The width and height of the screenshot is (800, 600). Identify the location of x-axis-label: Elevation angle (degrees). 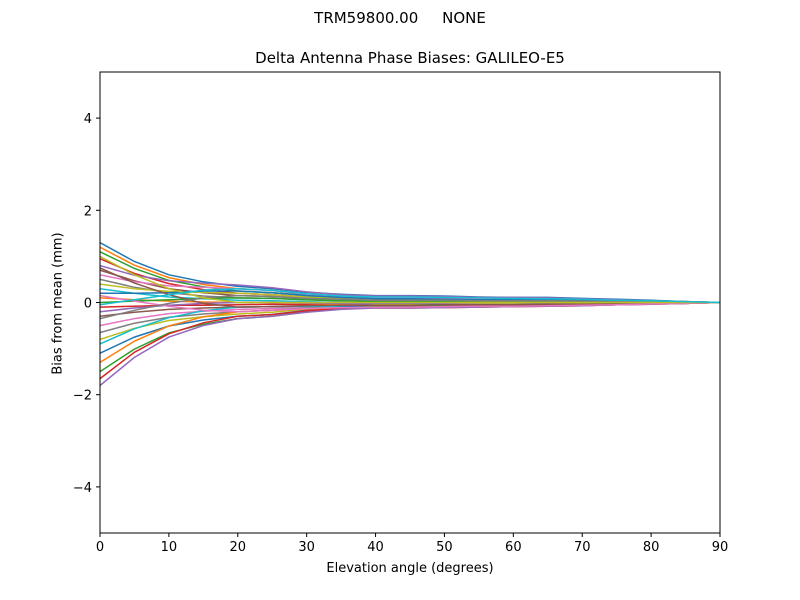
(410, 568).